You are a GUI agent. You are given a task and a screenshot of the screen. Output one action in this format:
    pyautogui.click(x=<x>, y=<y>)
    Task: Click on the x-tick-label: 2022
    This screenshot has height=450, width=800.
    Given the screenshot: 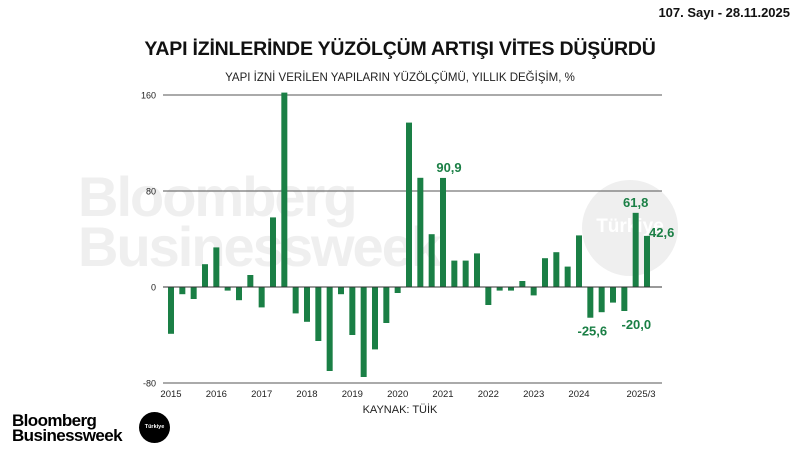 What is the action you would take?
    pyautogui.click(x=488, y=394)
    